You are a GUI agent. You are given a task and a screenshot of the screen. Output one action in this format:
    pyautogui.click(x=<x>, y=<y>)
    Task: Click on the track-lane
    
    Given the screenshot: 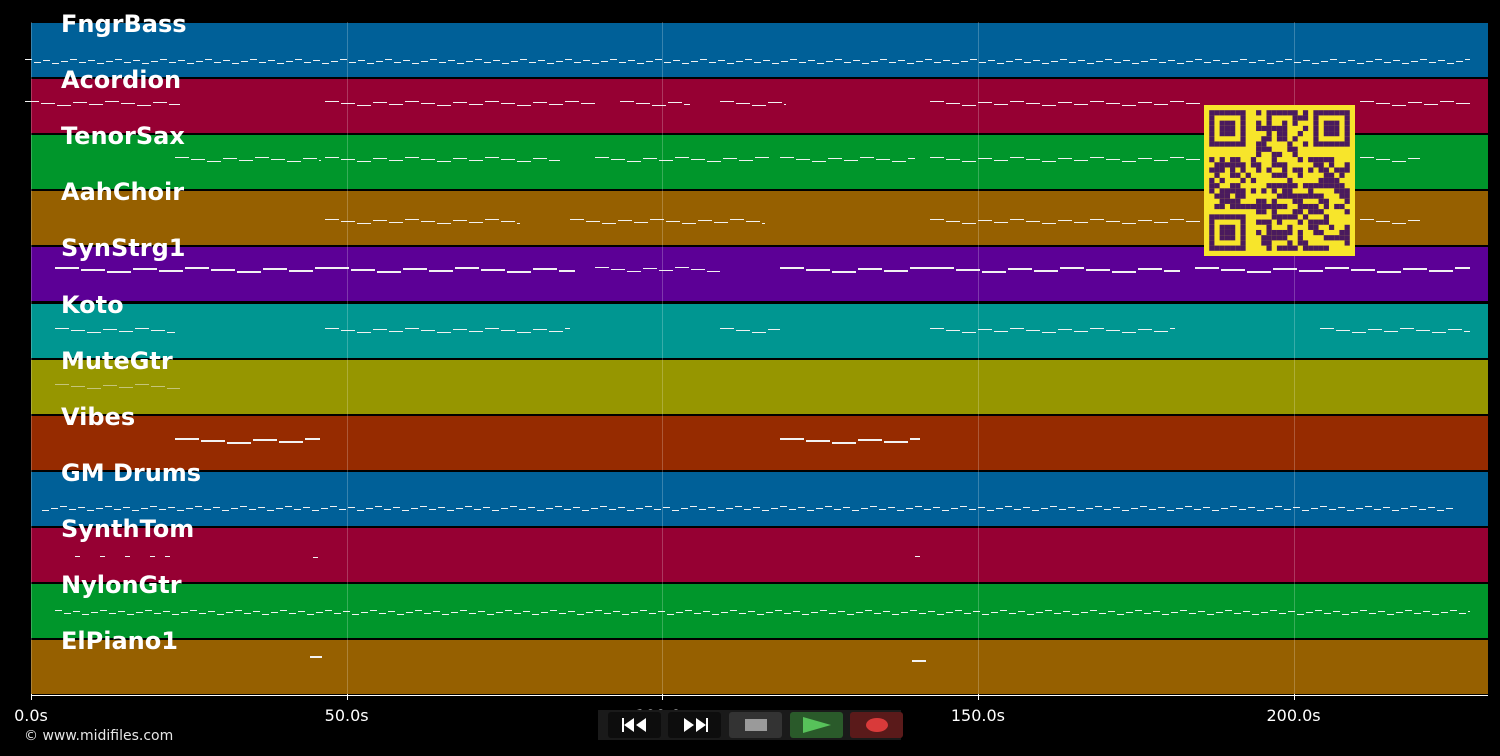 What is the action you would take?
    pyautogui.click(x=759, y=274)
    